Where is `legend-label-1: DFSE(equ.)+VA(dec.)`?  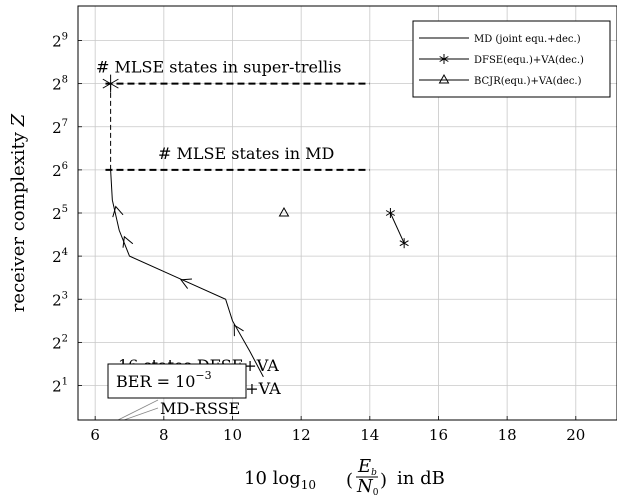 legend-label-1: DFSE(equ.)+VA(dec.) is located at coordinates (529, 60).